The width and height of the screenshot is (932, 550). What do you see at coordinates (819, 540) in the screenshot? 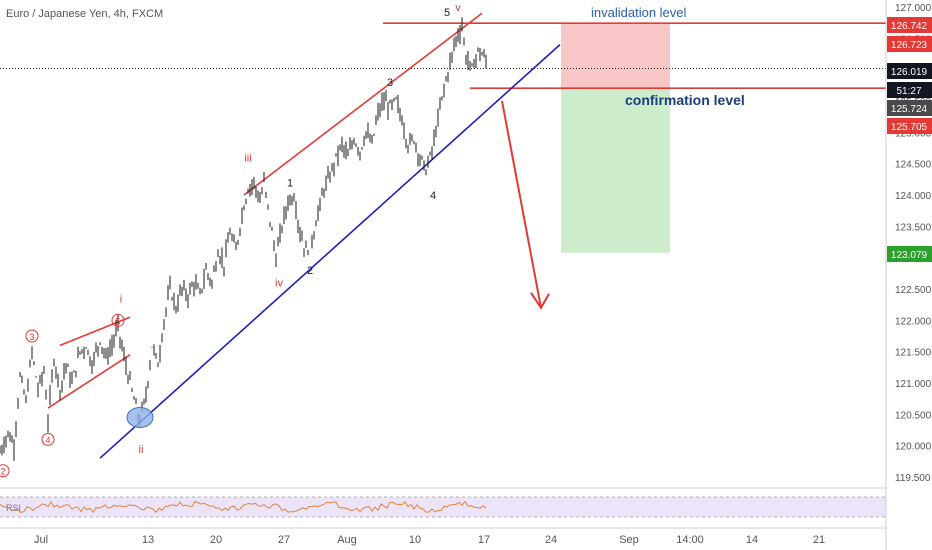
I see `x-tick-label: 21` at bounding box center [819, 540].